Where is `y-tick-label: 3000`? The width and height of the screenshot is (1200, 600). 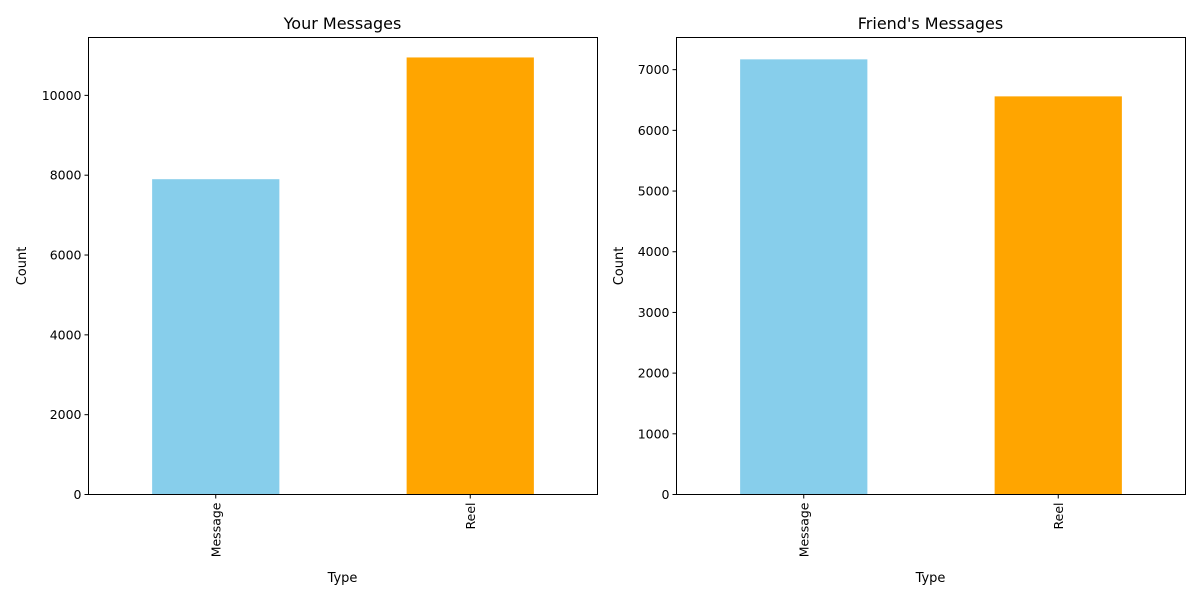
y-tick-label: 3000 is located at coordinates (654, 312).